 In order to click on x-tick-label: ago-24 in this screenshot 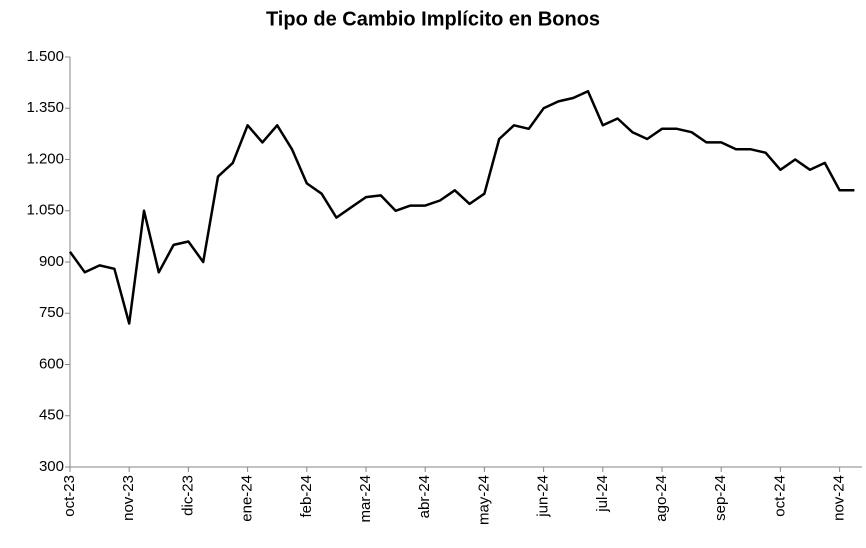, I will do `click(661, 498)`.